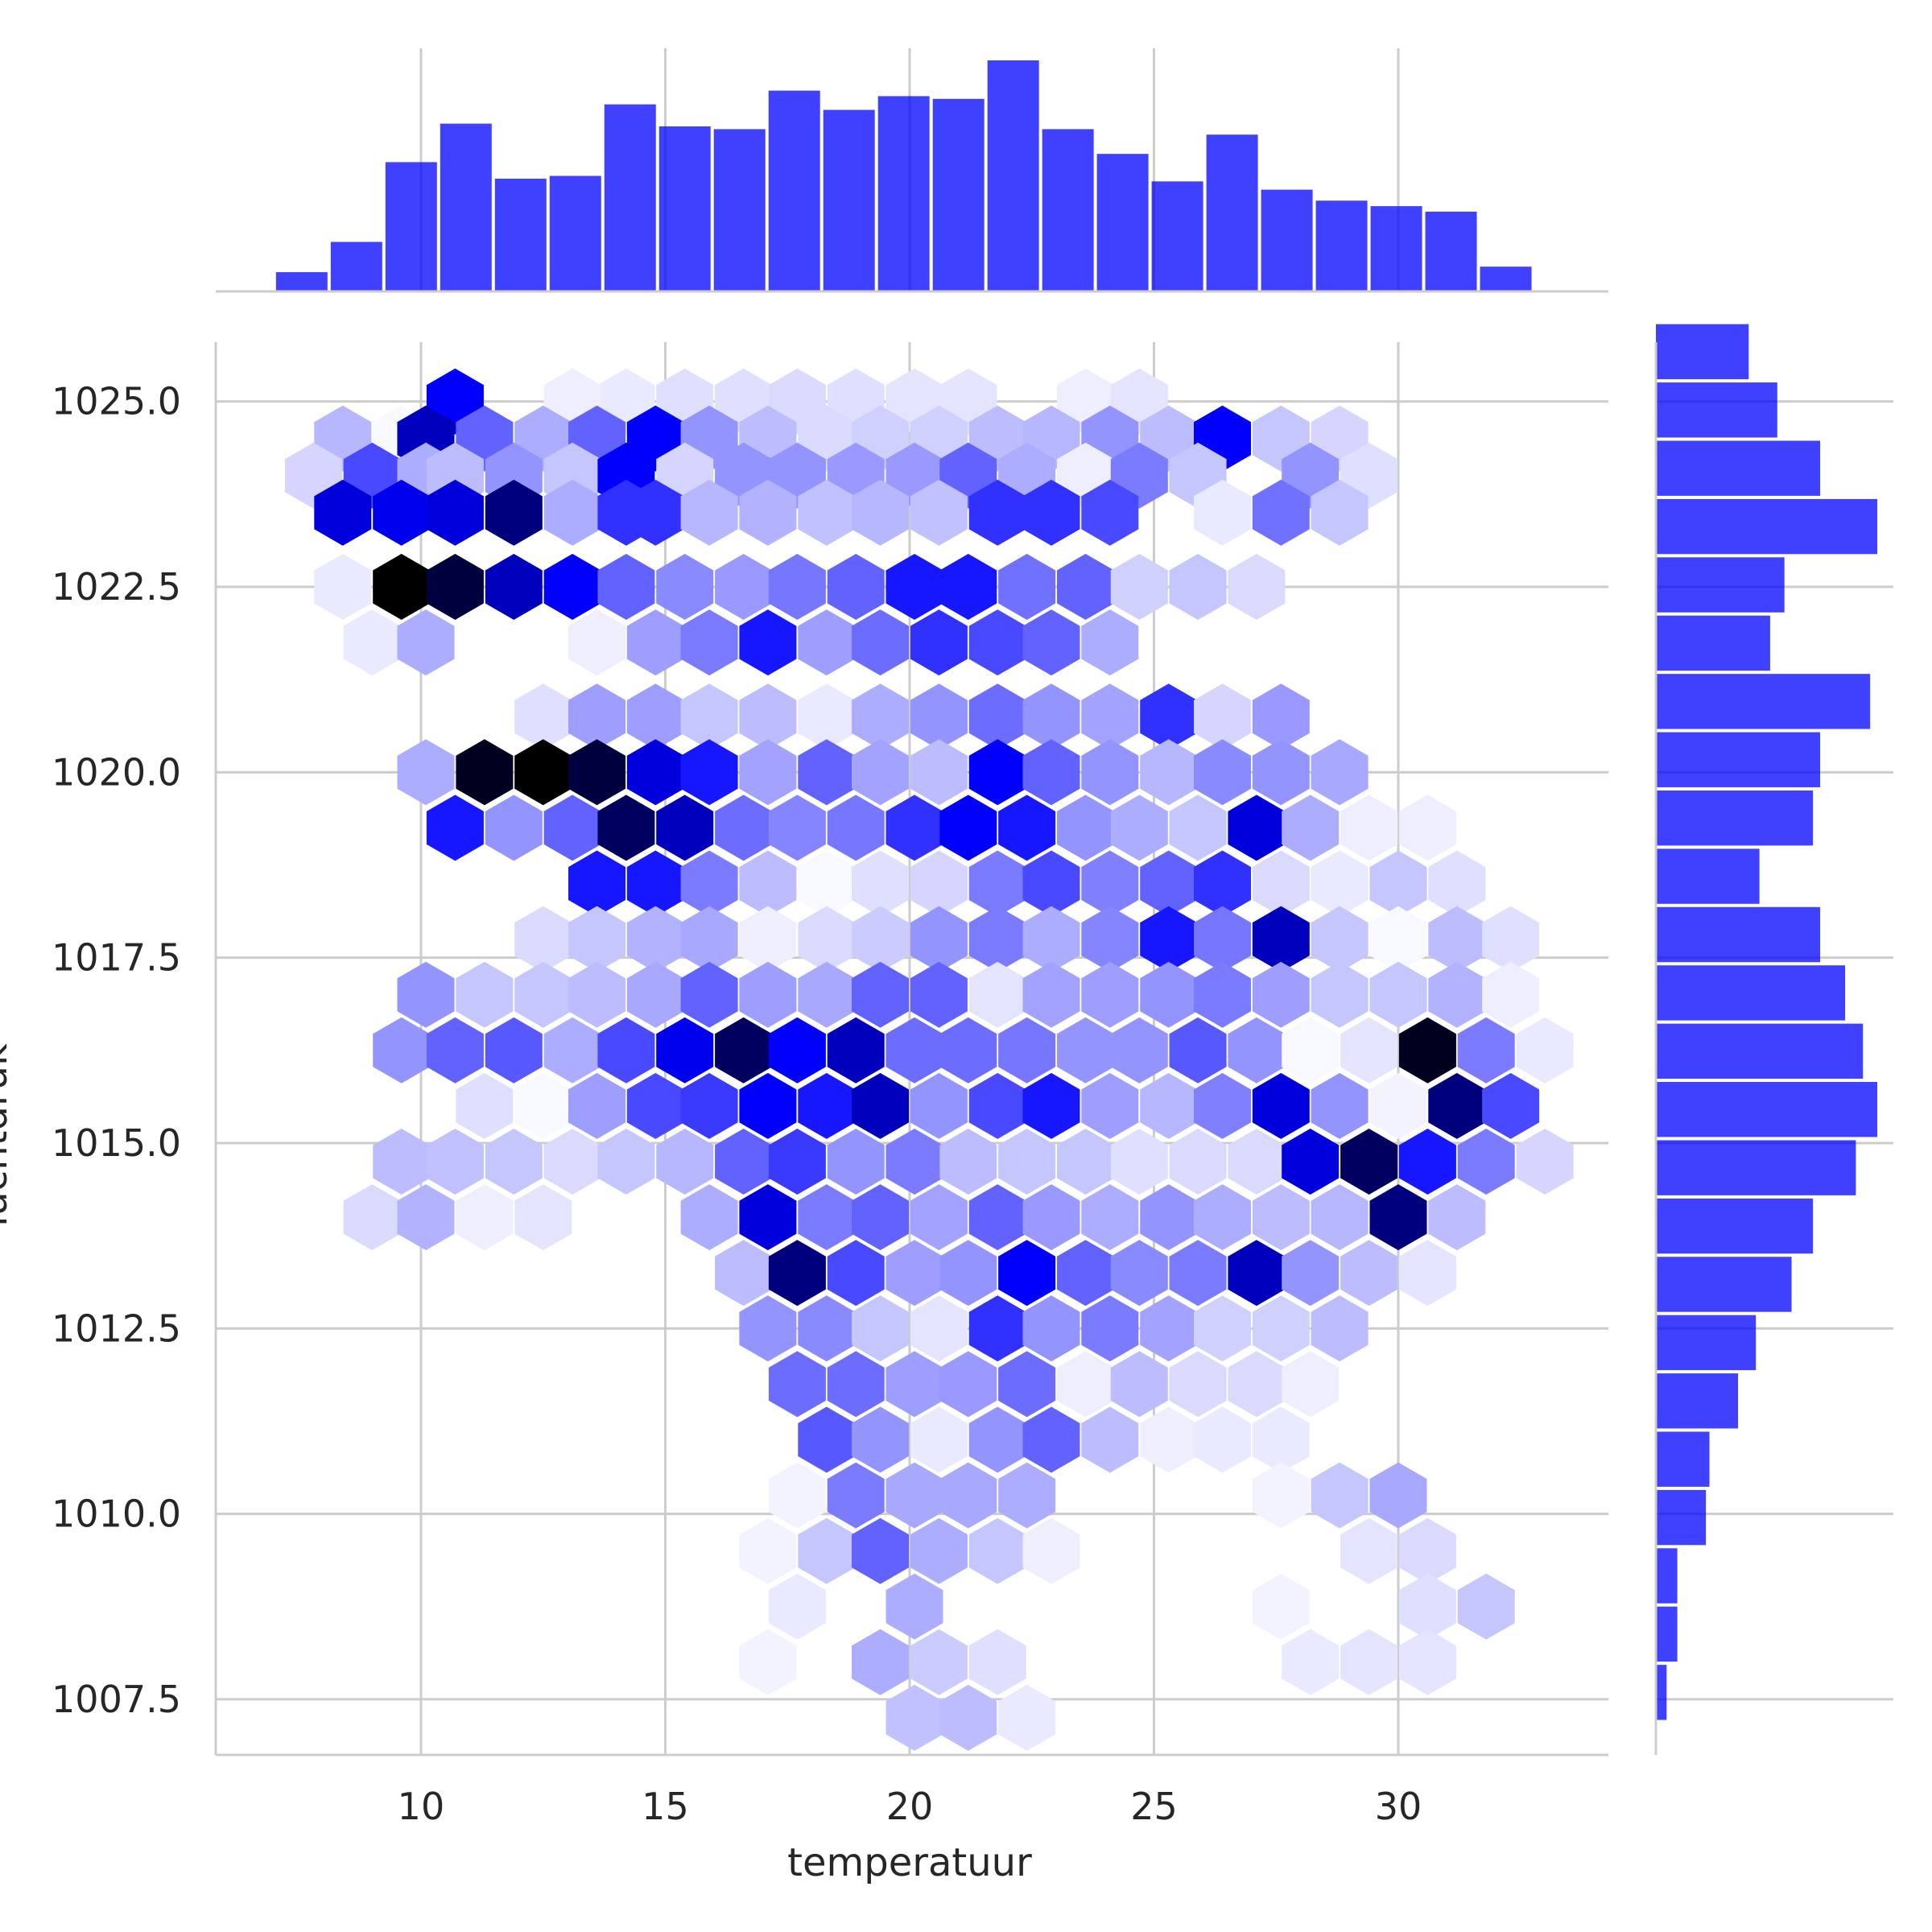 This screenshot has width=1932, height=1932. Describe the element at coordinates (116, 587) in the screenshot. I see `y-tick-label: 1022.5` at that location.